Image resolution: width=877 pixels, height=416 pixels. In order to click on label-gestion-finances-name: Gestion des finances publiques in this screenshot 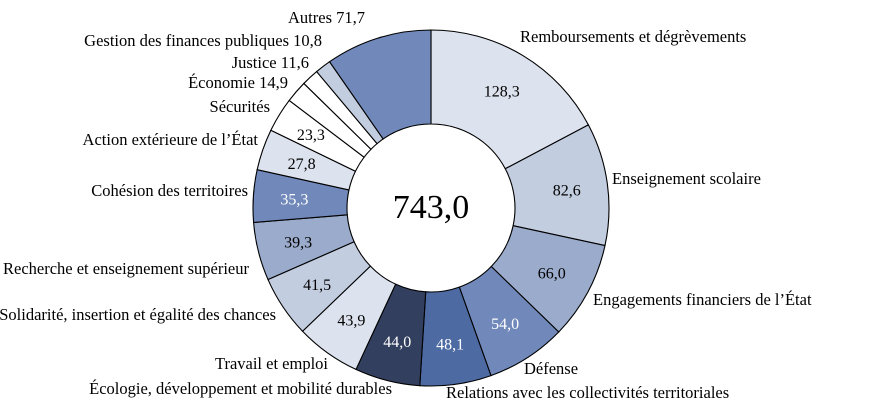, I will do `click(186, 40)`.